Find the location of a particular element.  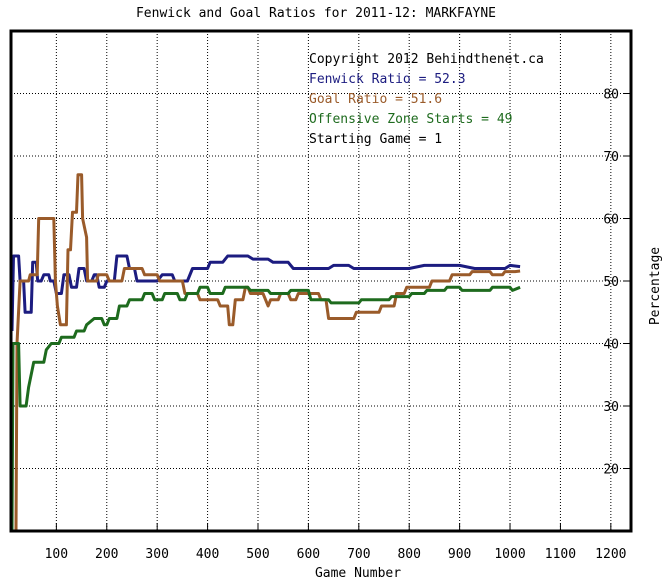

y-tick-label: 70 is located at coordinates (611, 157).